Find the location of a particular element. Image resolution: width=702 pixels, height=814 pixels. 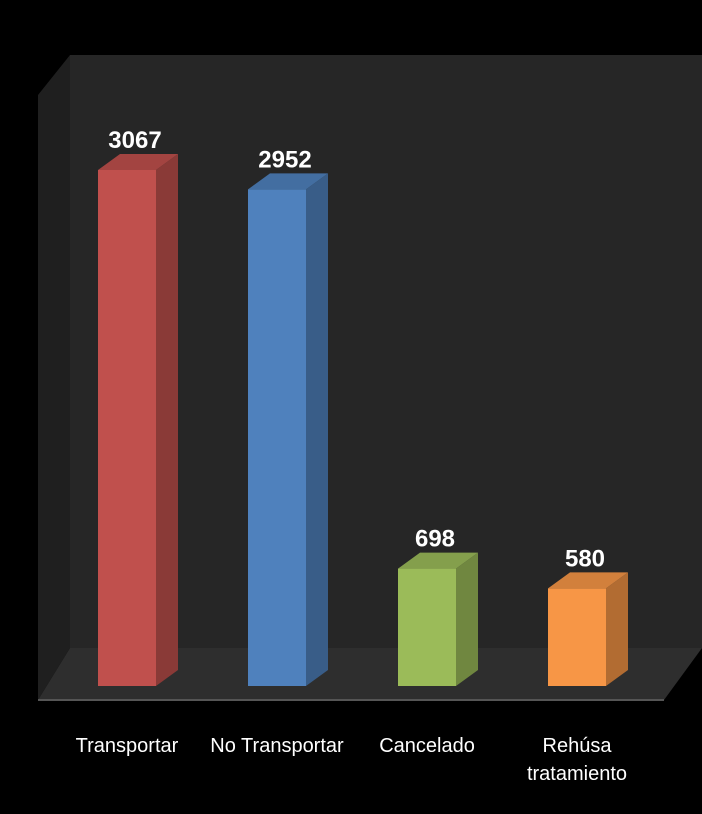

chart-side-wall is located at coordinates (54, 377).